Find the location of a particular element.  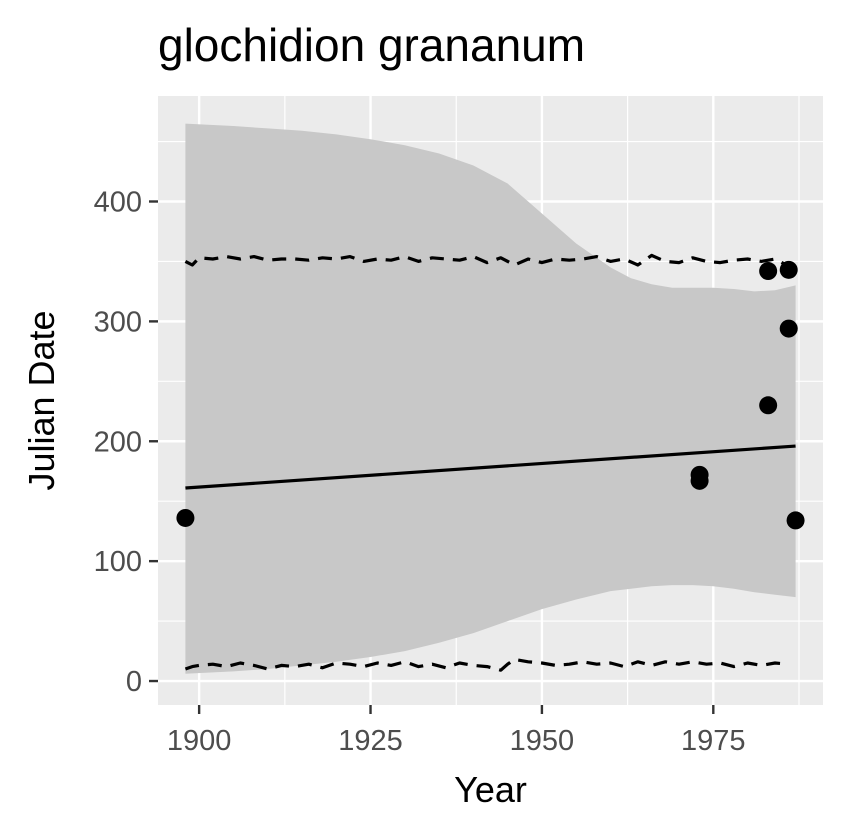

x-tick-label: 1950 is located at coordinates (542, 741).